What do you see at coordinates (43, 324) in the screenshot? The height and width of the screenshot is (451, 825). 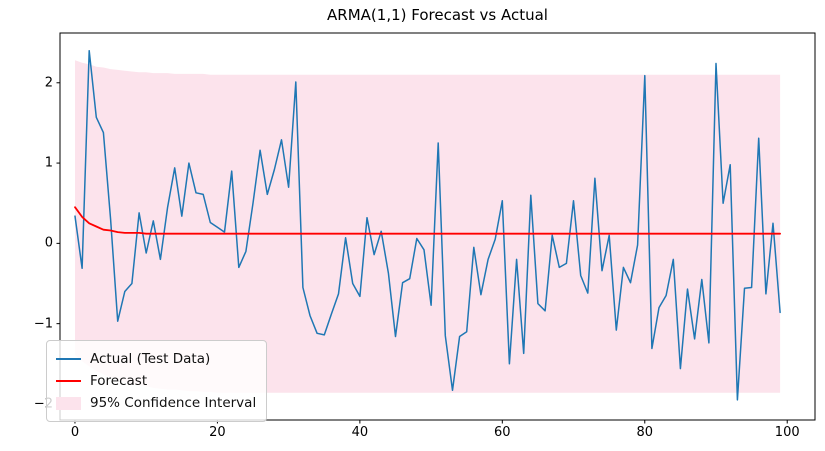 I see `y-tick-label: −1` at bounding box center [43, 324].